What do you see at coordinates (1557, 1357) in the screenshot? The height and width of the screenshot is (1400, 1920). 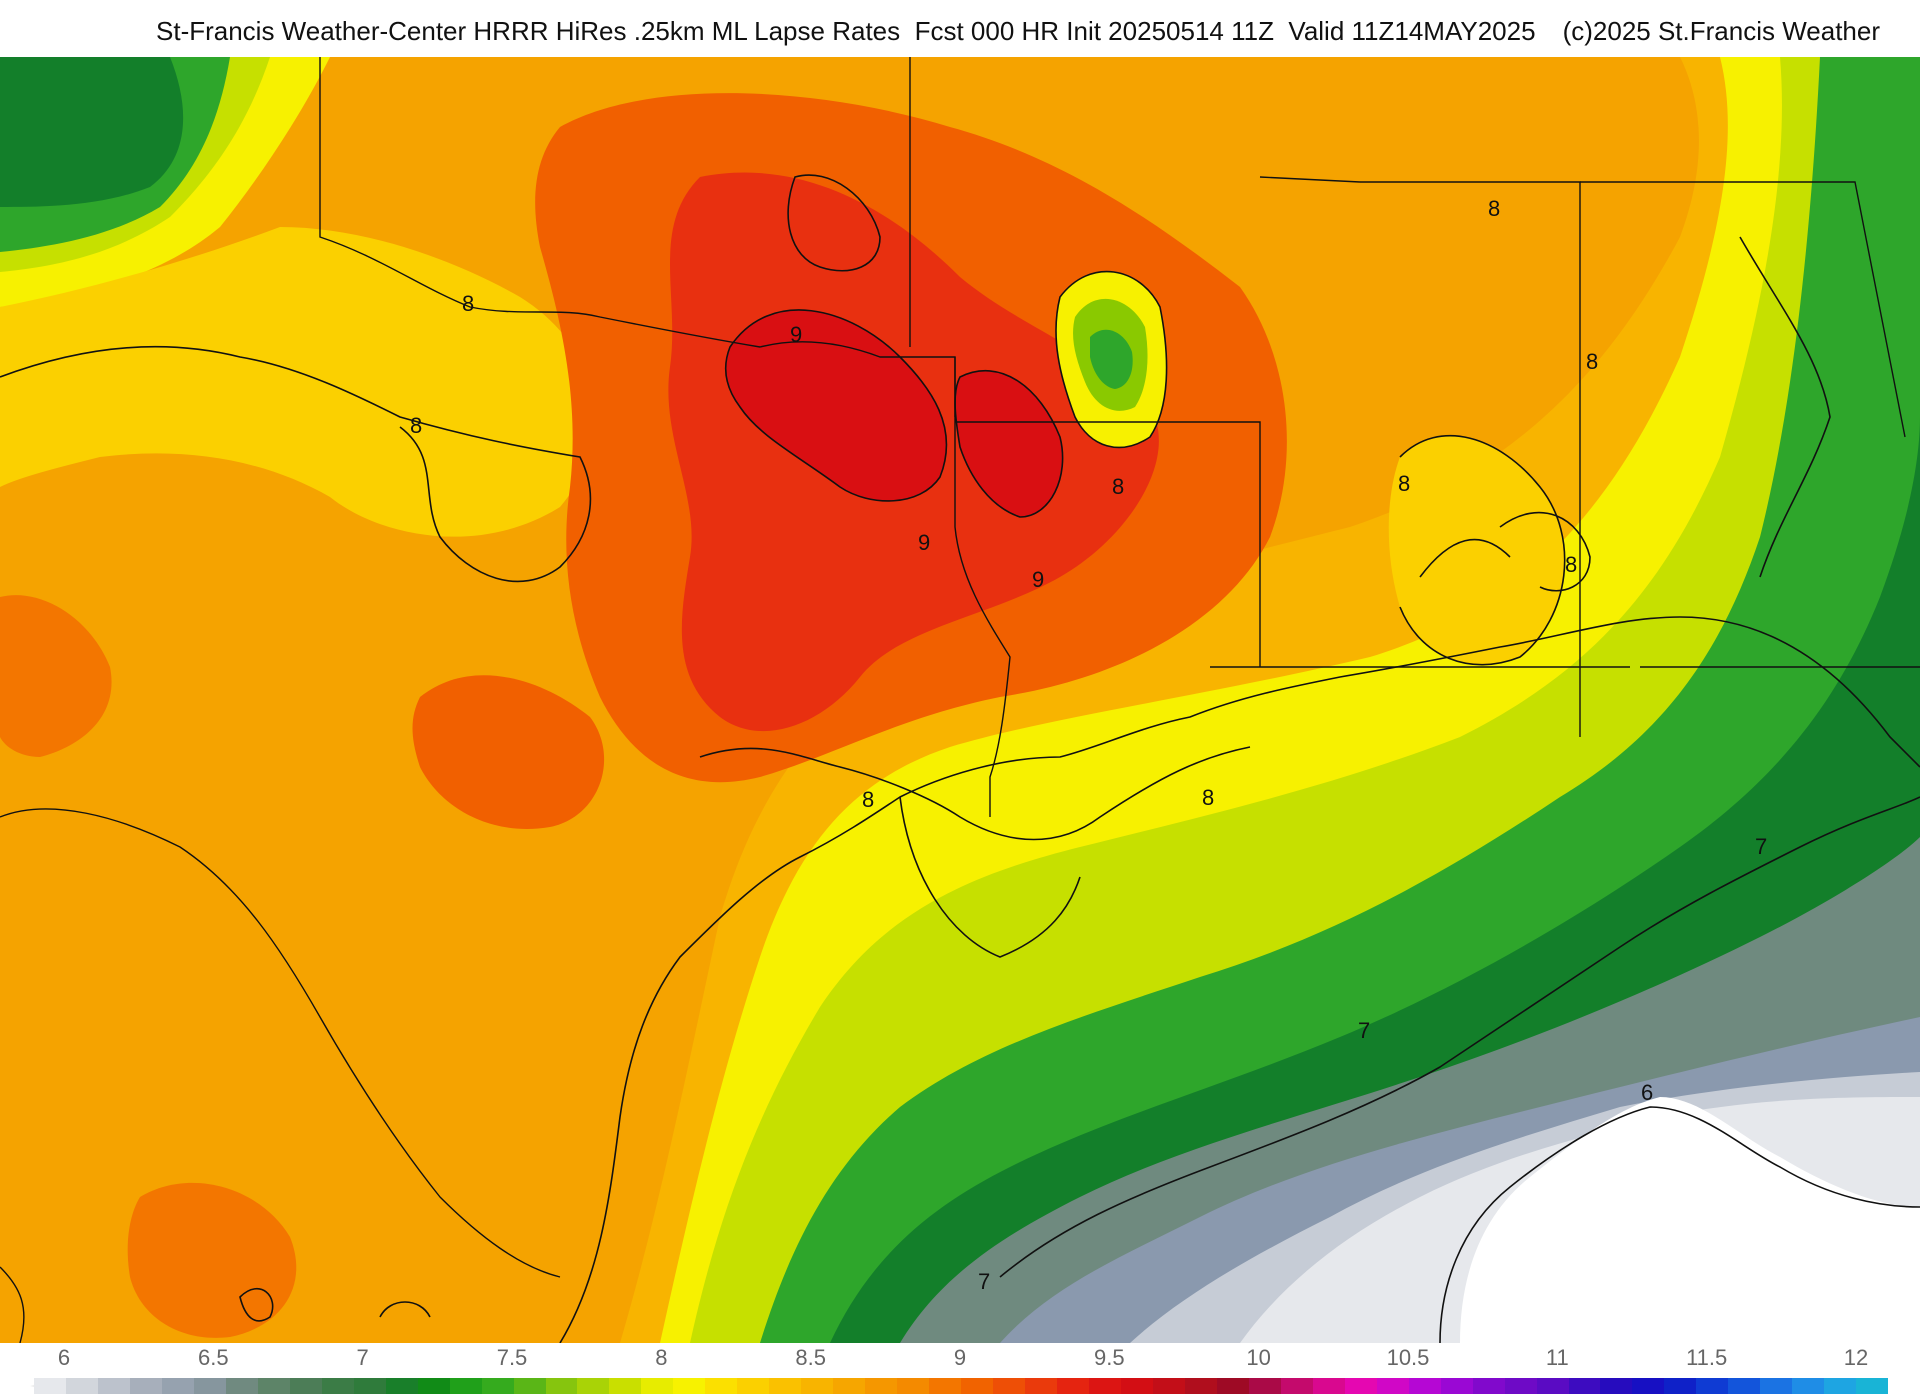 I see `legend-tick-label: 11` at bounding box center [1557, 1357].